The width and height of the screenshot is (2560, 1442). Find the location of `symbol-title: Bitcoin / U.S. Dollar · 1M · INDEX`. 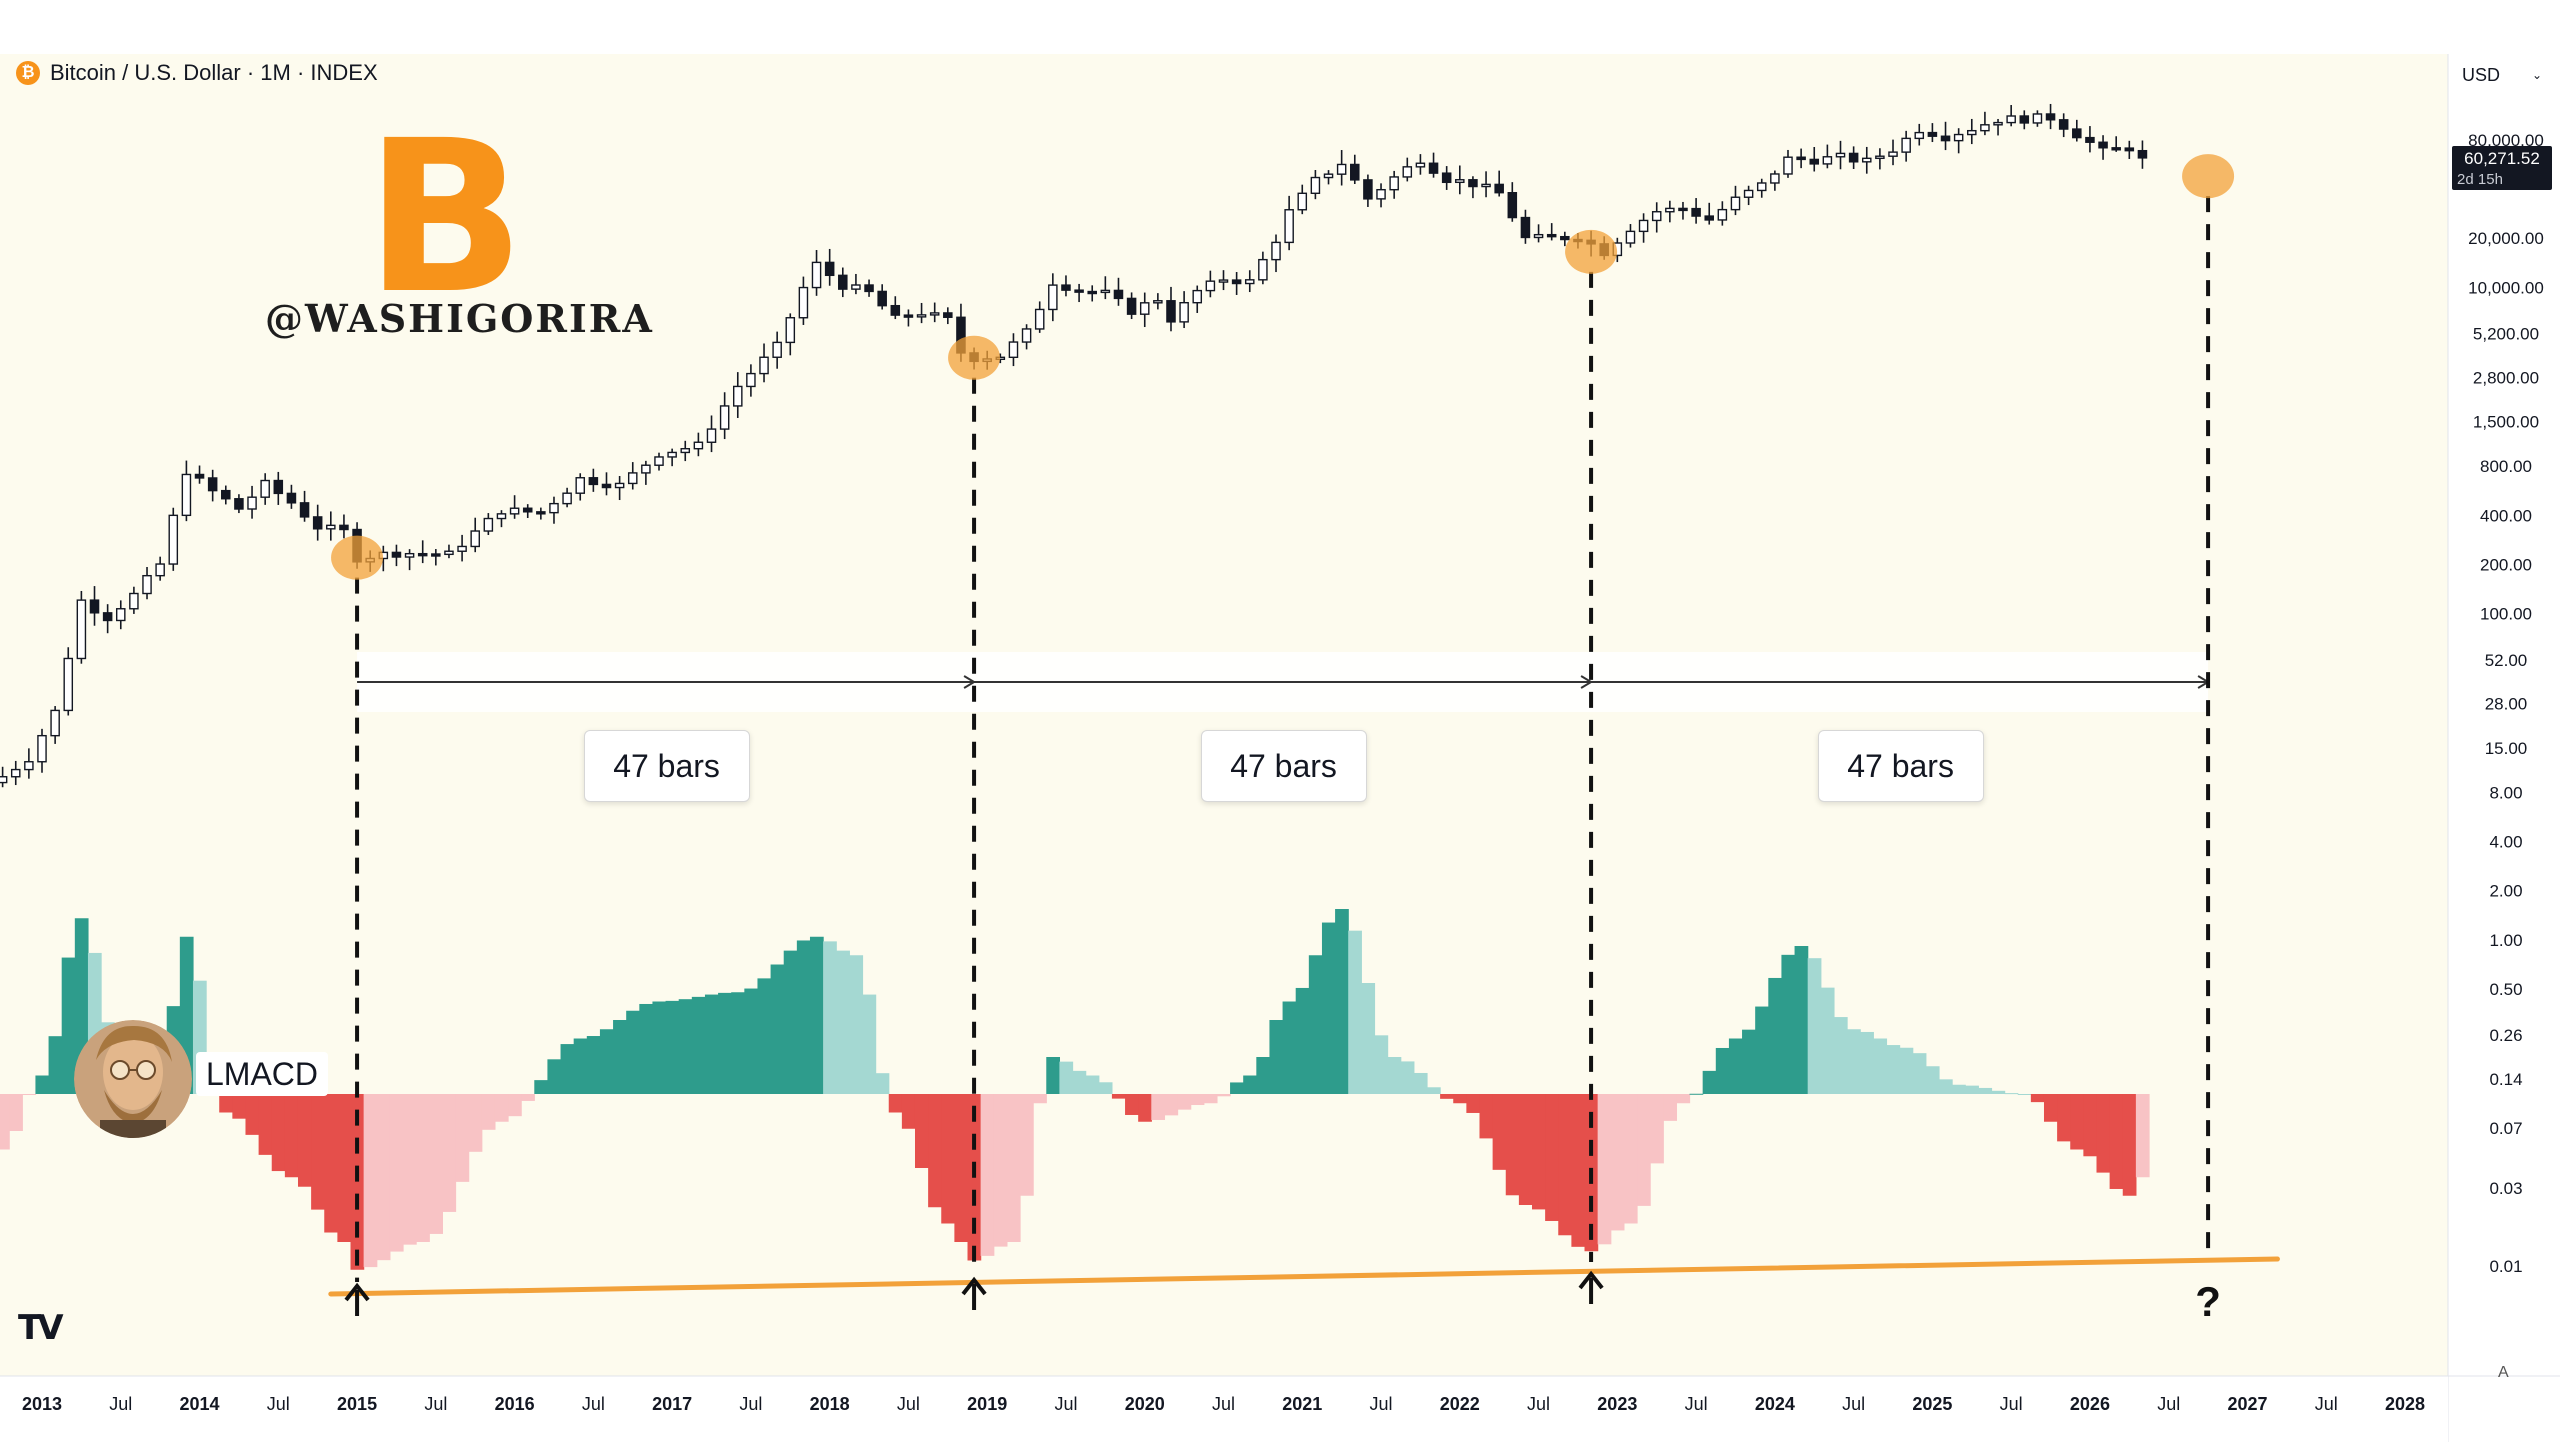

symbol-title: Bitcoin / U.S. Dollar · 1M · INDEX is located at coordinates (214, 72).